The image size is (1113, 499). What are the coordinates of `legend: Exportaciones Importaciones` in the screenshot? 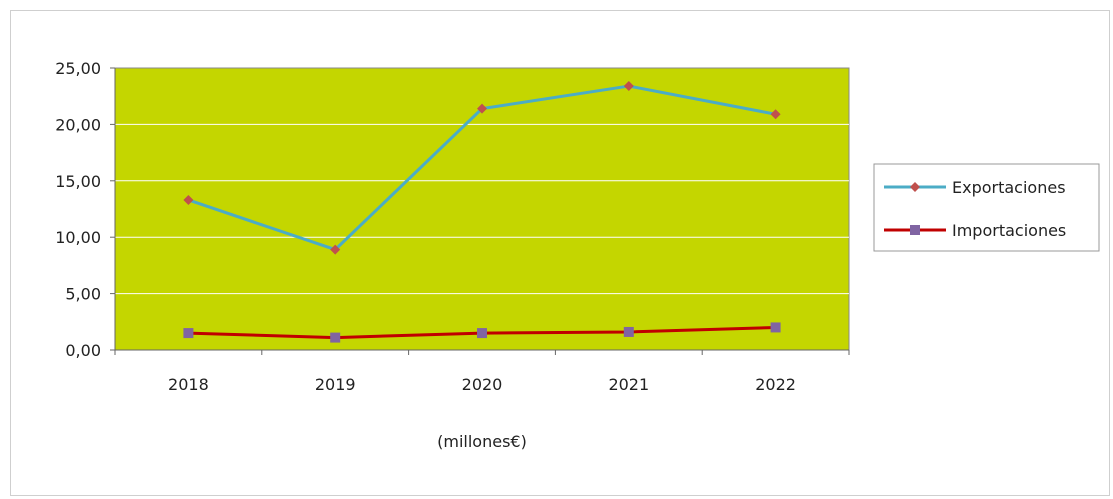 It's located at (986, 207).